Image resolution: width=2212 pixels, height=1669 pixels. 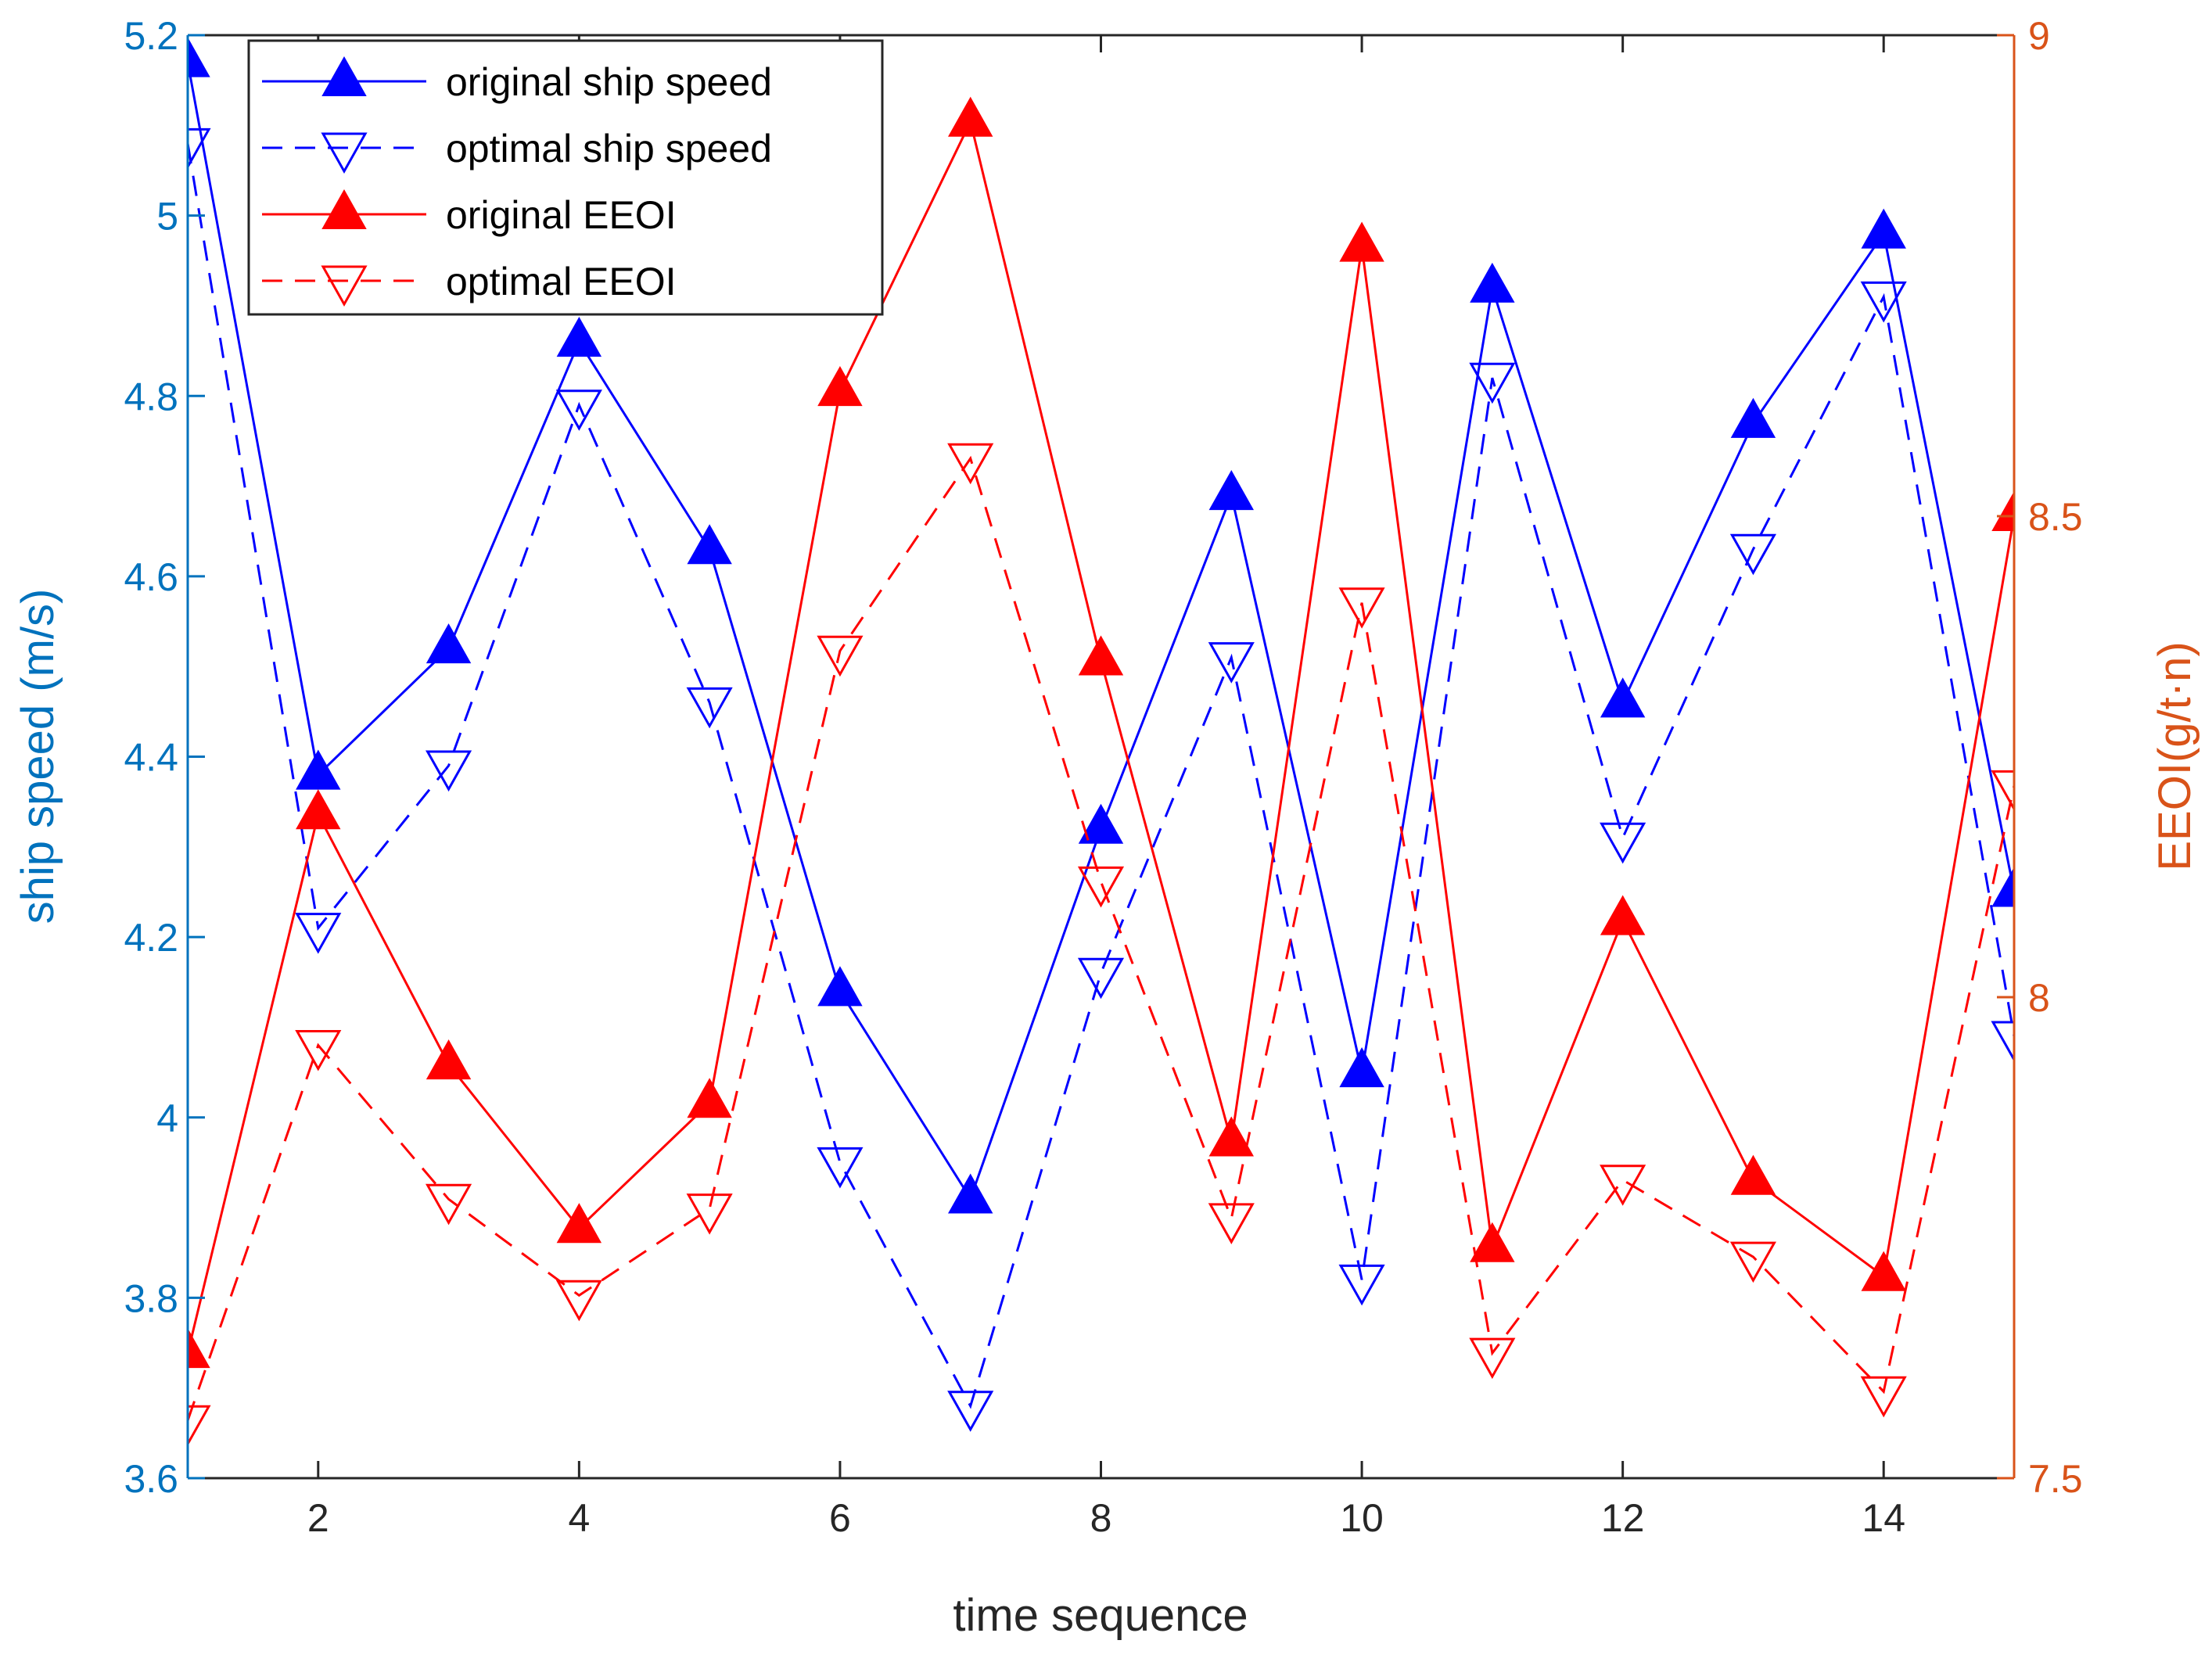 What do you see at coordinates (344, 76) in the screenshot?
I see `legend-marker-original-ship-speed` at bounding box center [344, 76].